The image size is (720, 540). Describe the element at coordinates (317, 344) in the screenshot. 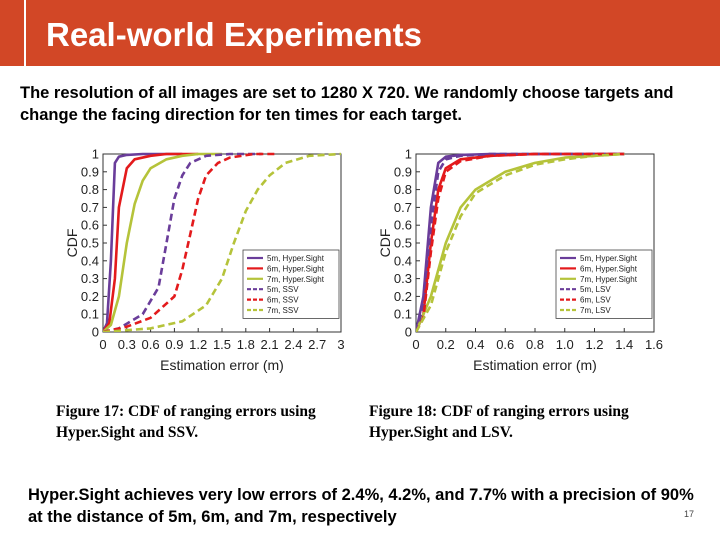

I see `x-tick-label: 2.7` at that location.